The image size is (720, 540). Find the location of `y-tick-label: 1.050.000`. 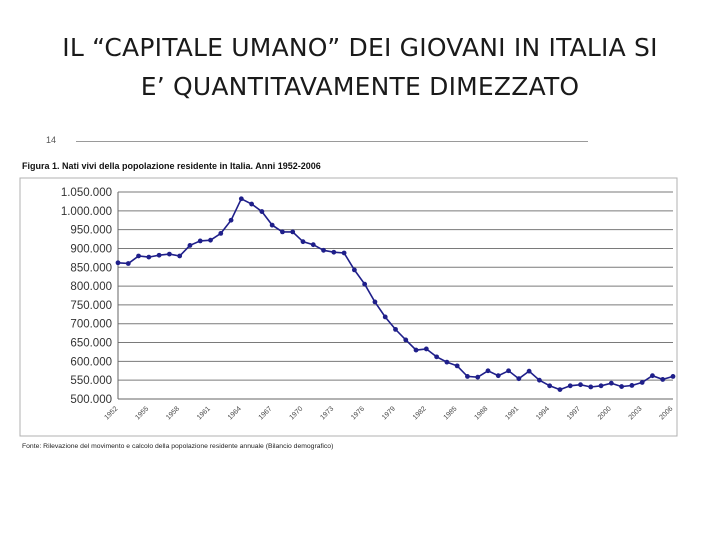

y-tick-label: 1.050.000 is located at coordinates (86, 193).